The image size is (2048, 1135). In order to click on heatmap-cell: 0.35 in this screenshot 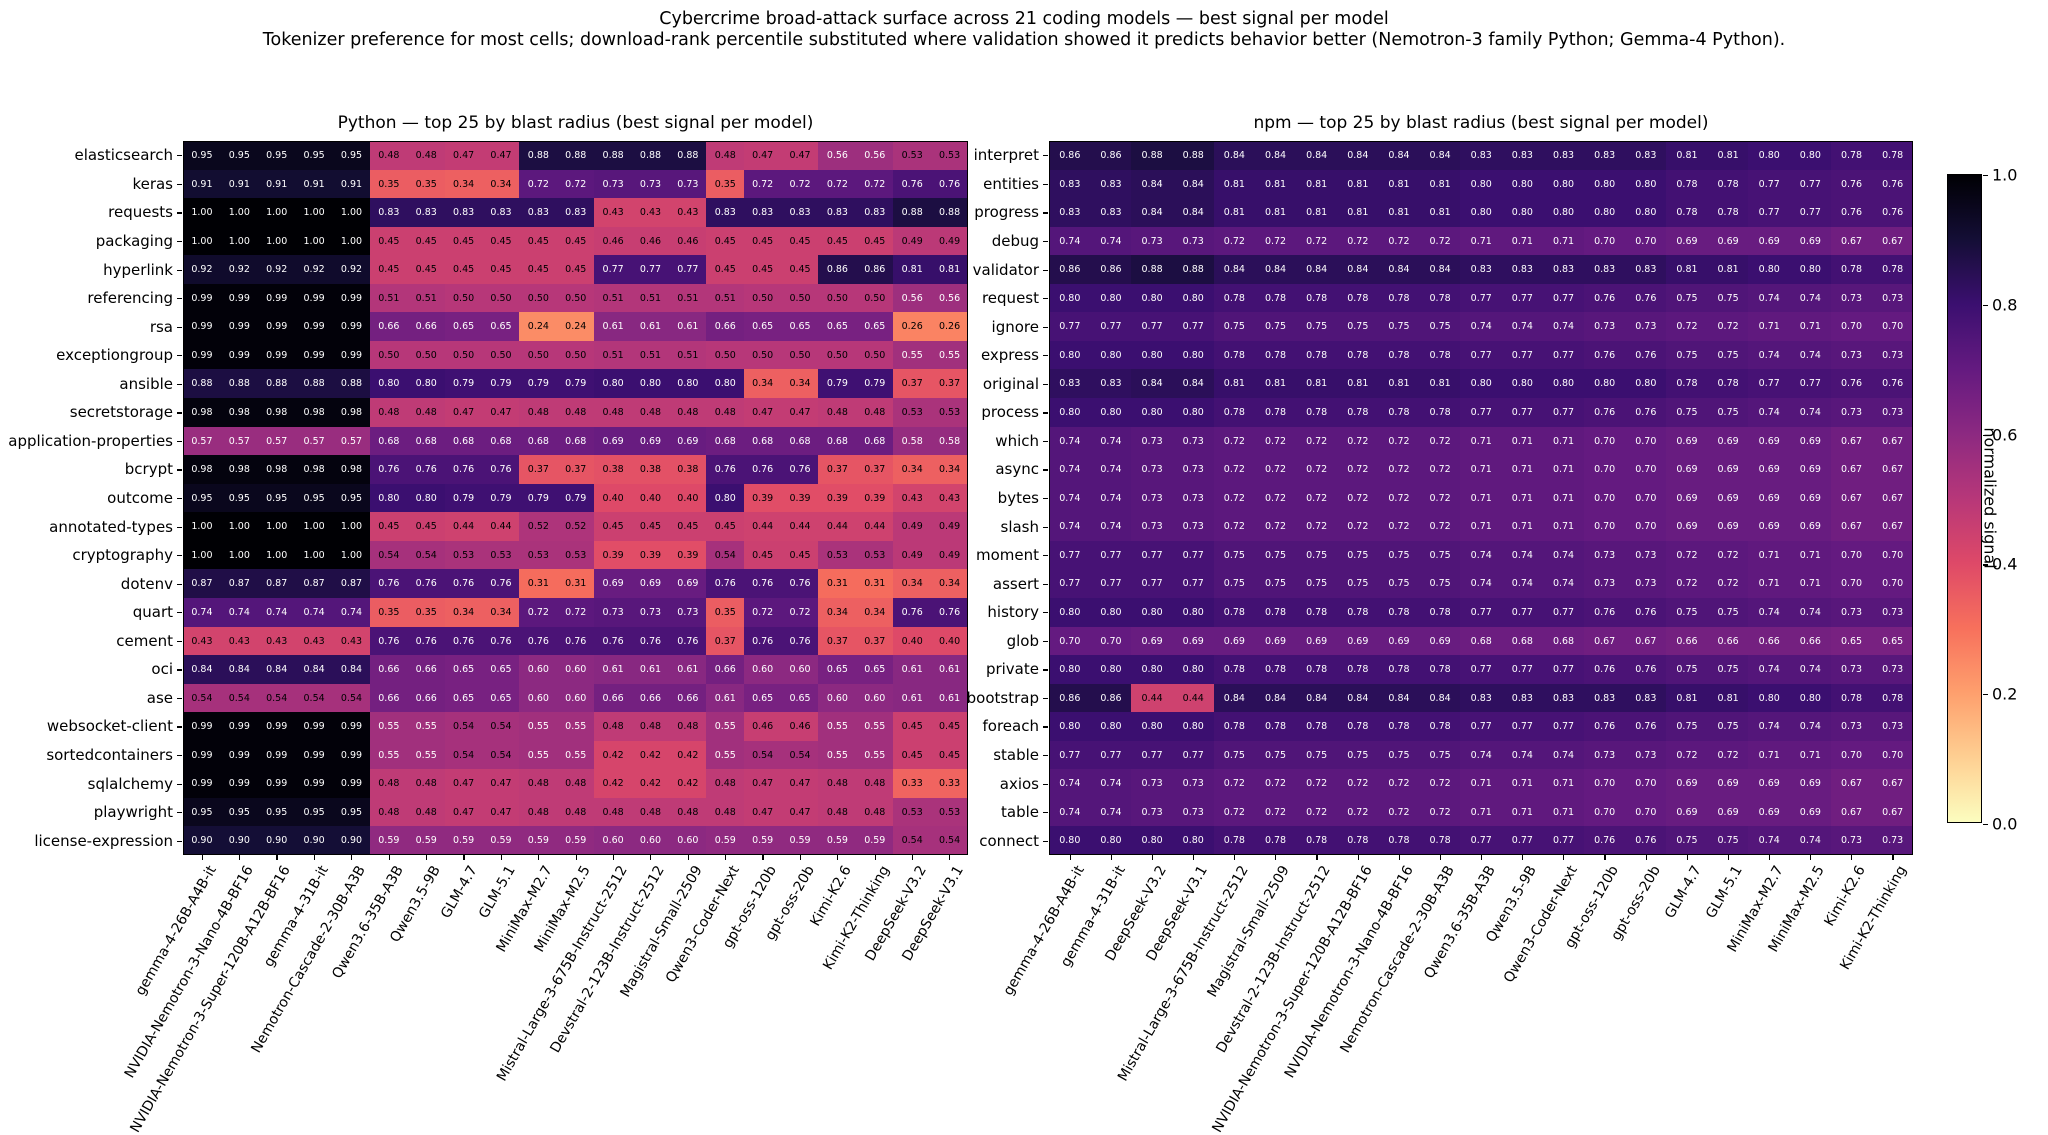, I will do `click(725, 612)`.